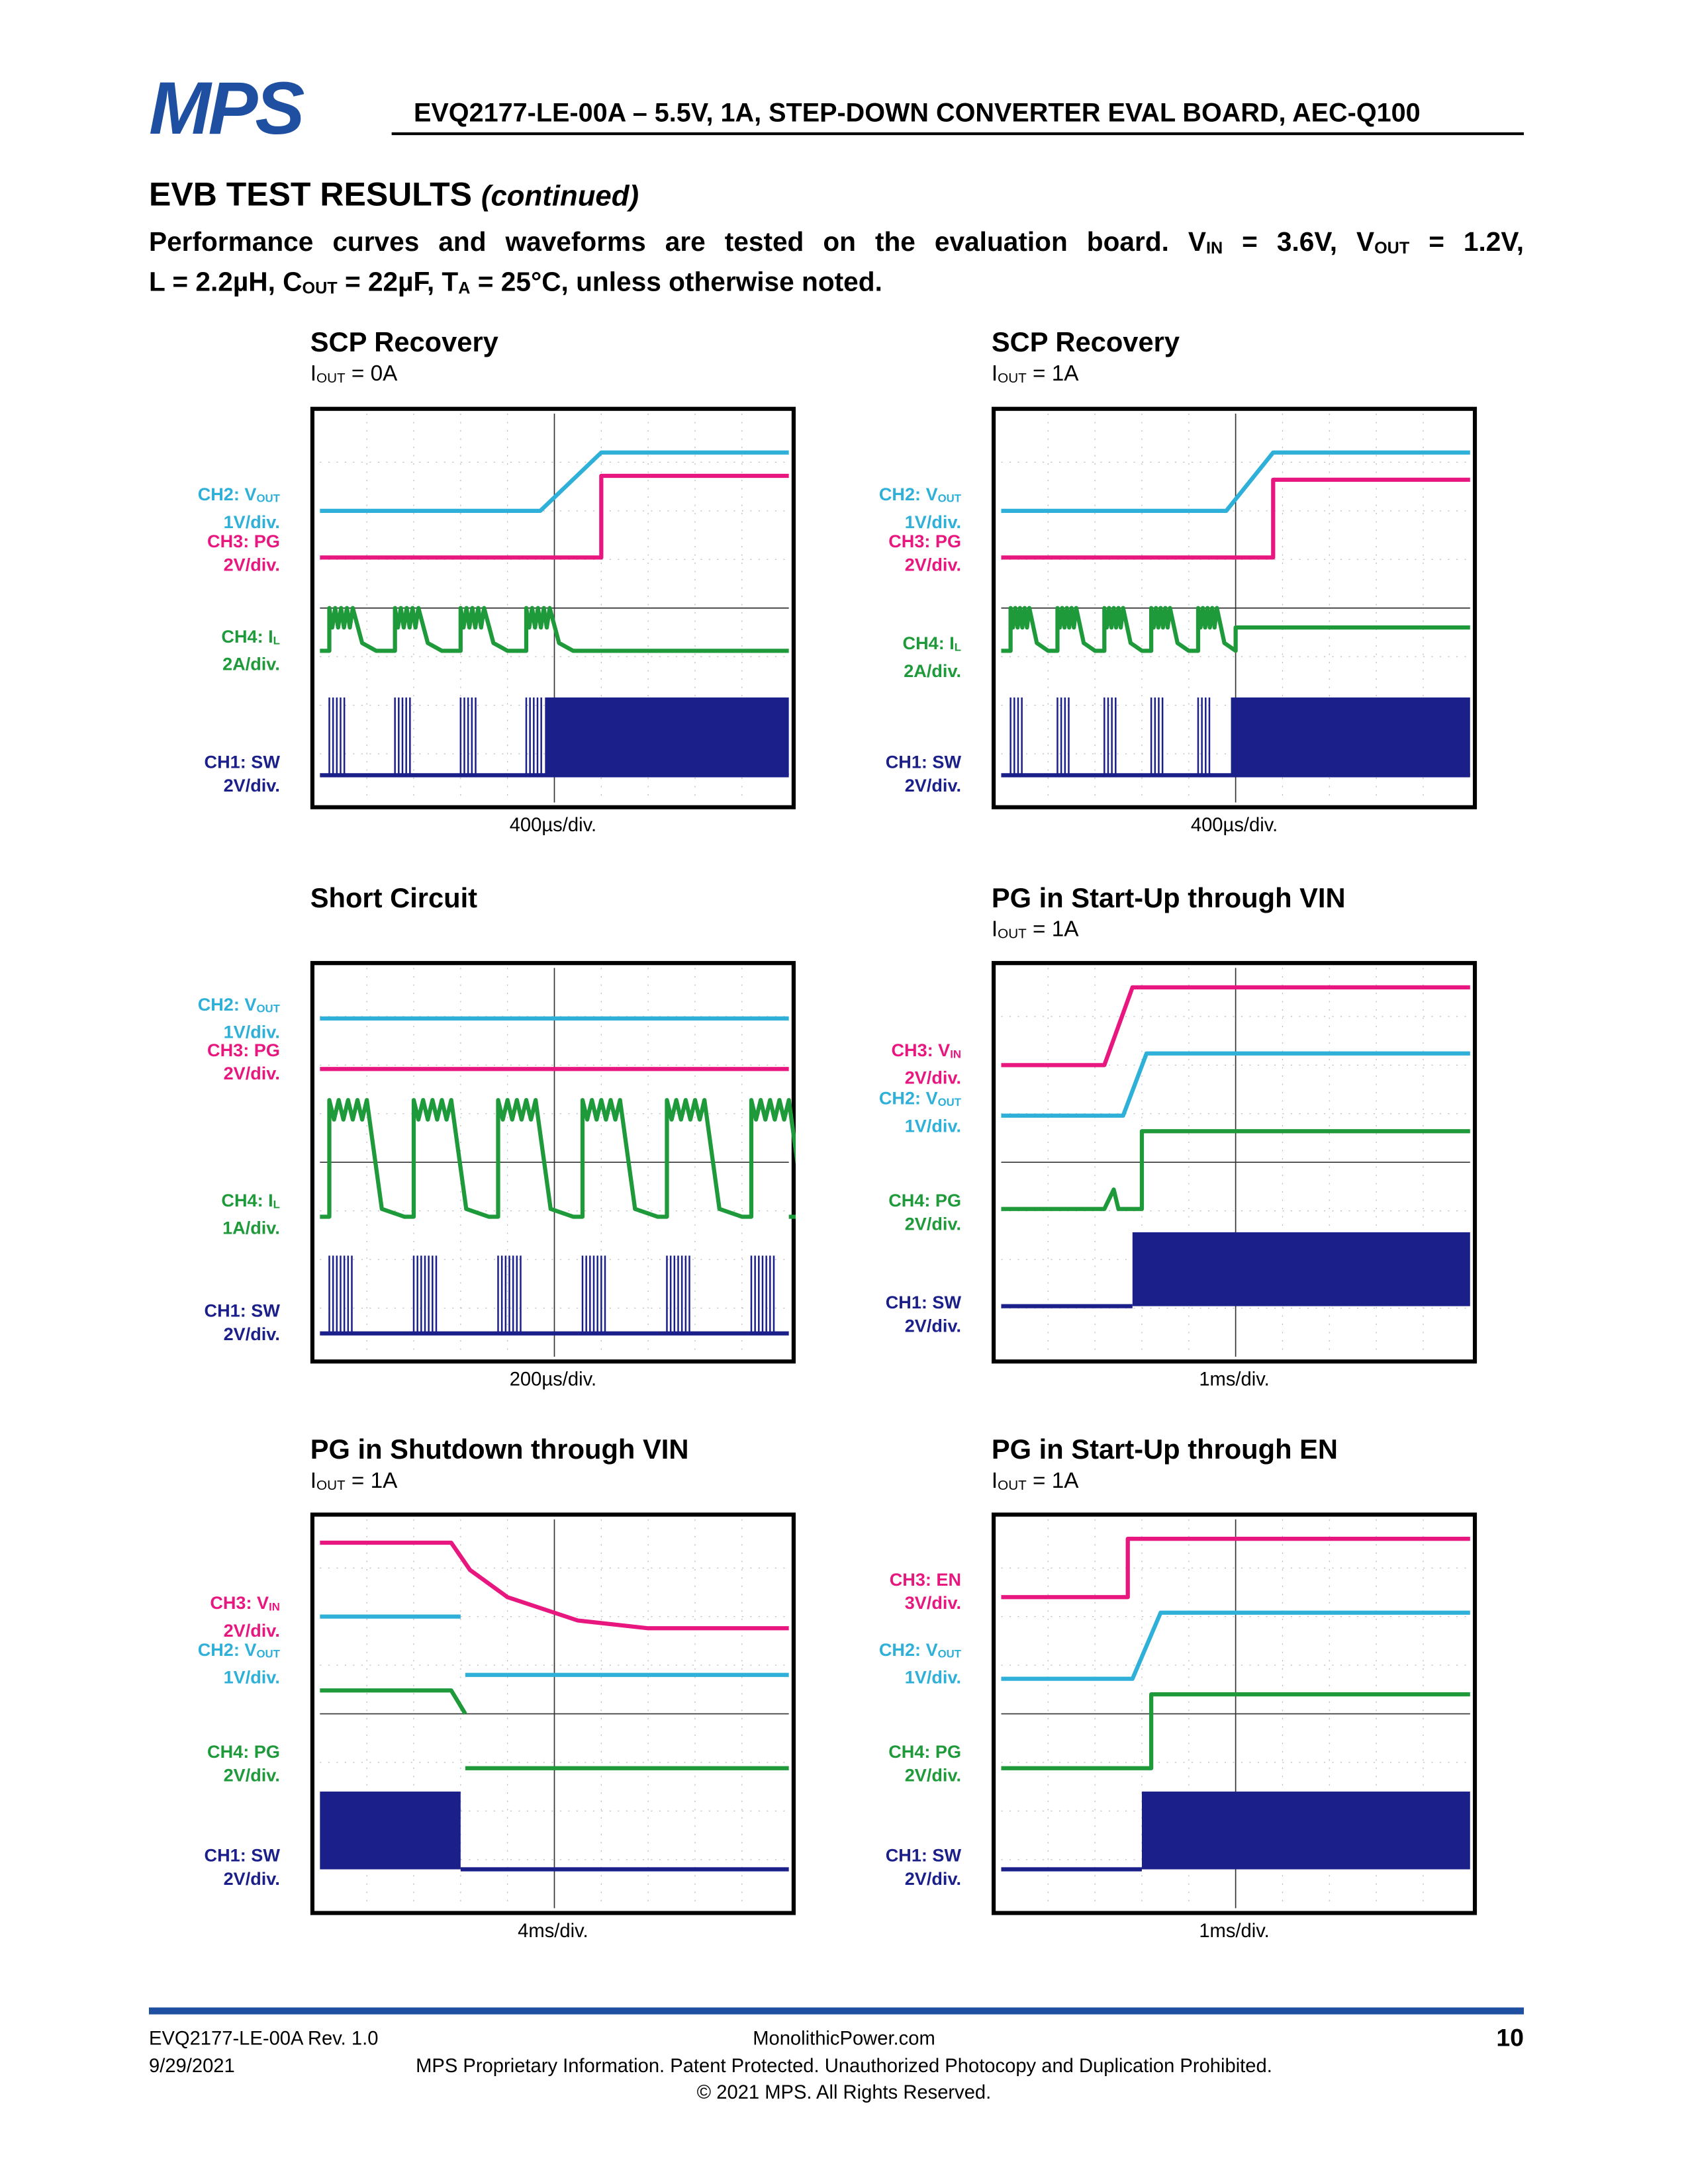 The width and height of the screenshot is (1688, 2184). Describe the element at coordinates (676, 283) in the screenshot. I see `text: = 25°C, unless otherwise noted.` at that location.